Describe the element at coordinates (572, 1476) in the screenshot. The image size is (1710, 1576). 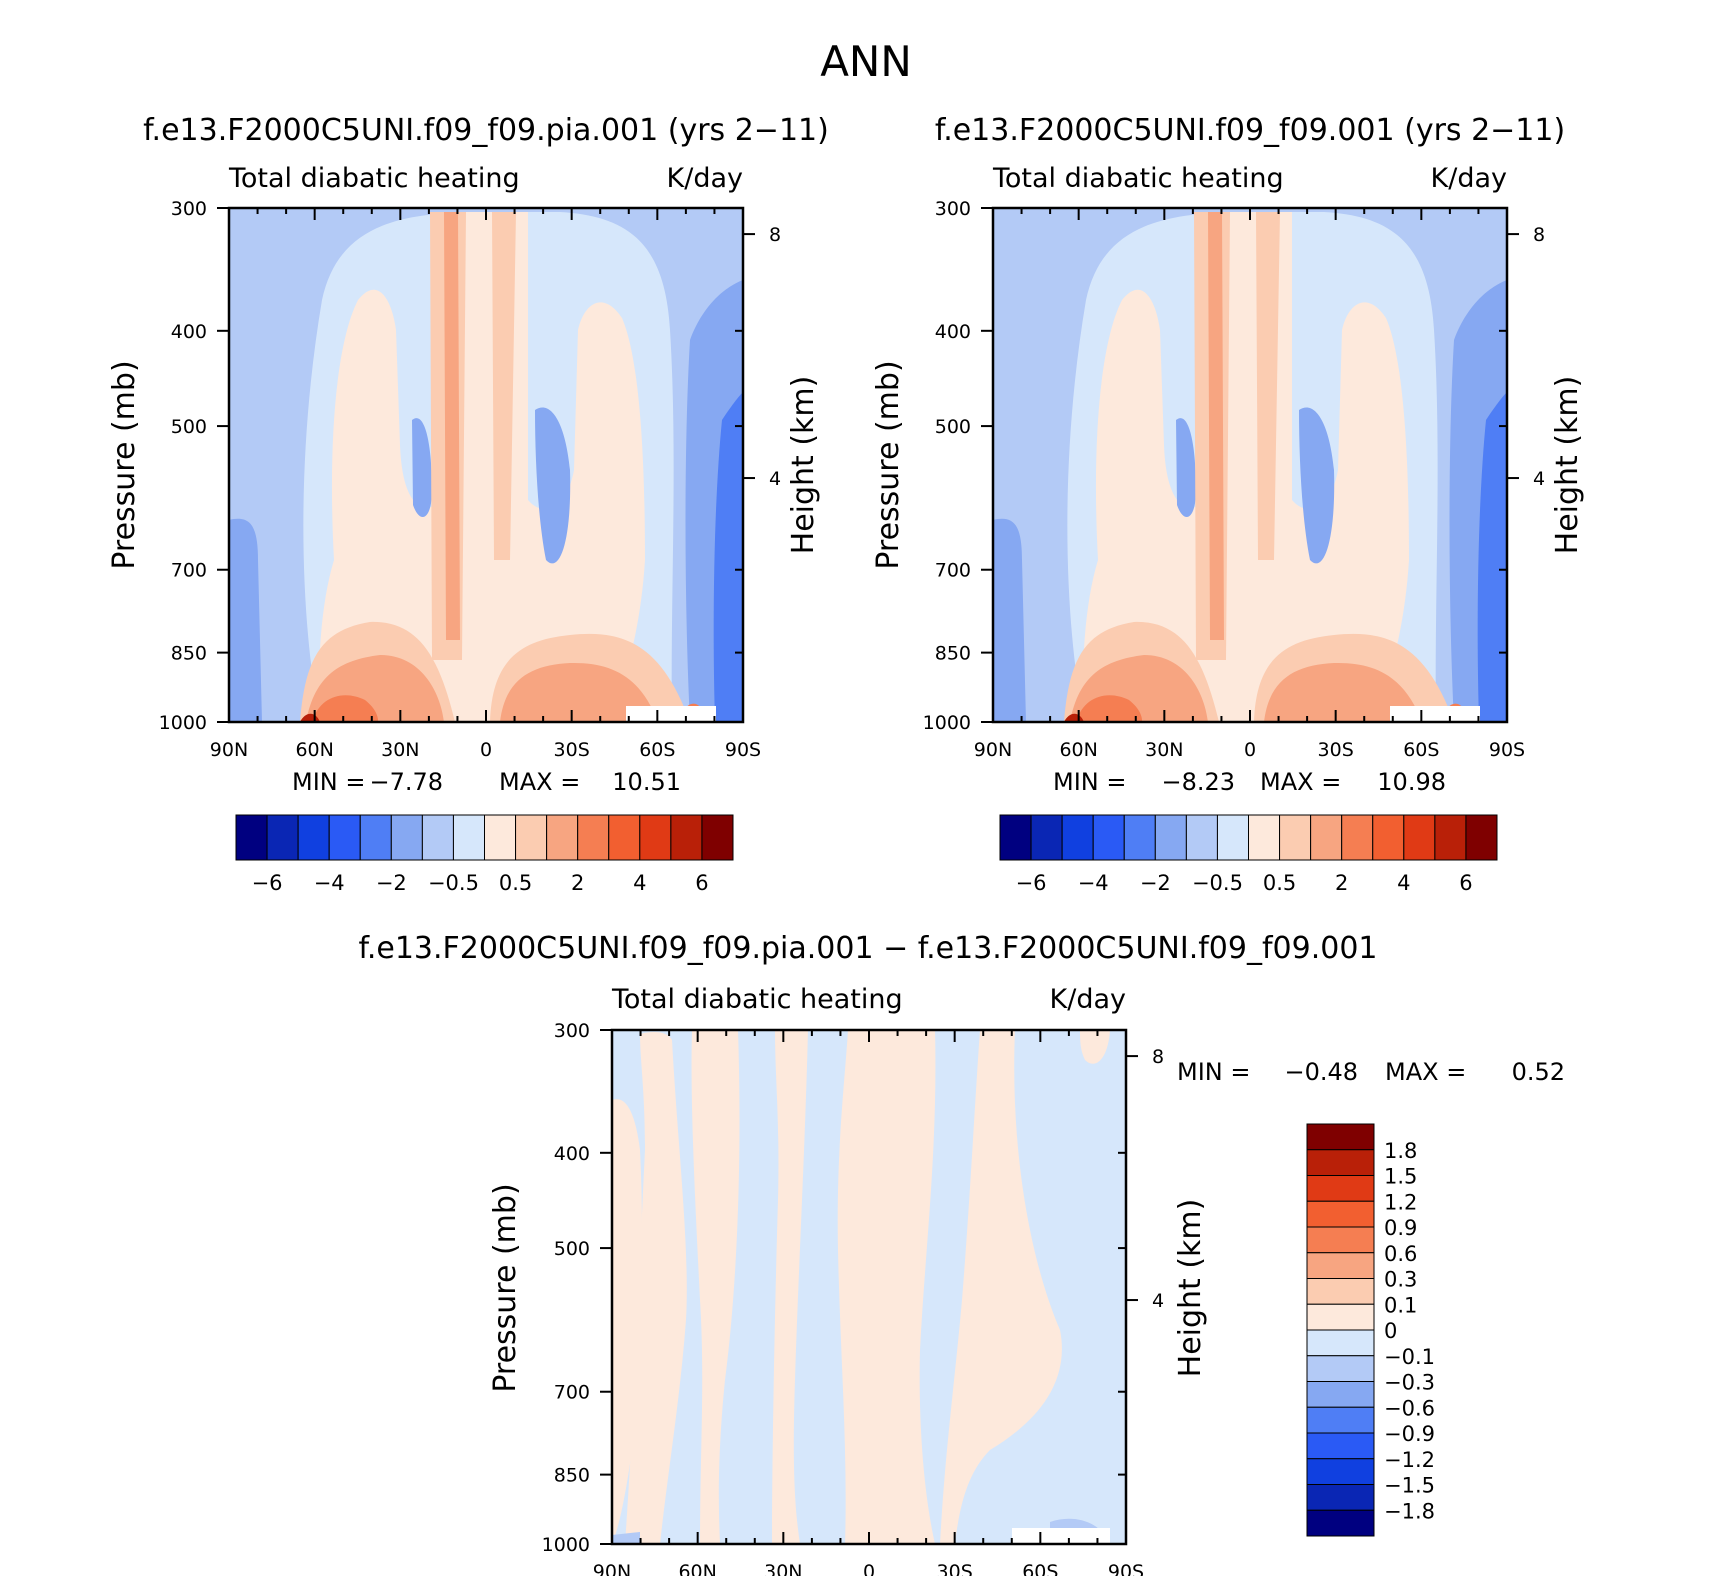
I see `y-tick-label: 850` at that location.